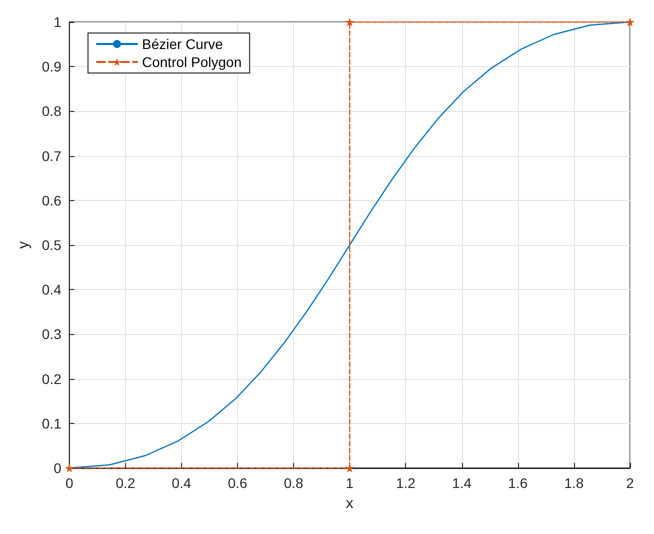 Image resolution: width=654 pixels, height=534 pixels. What do you see at coordinates (518, 483) in the screenshot?
I see `x-tick-label: 1.6` at bounding box center [518, 483].